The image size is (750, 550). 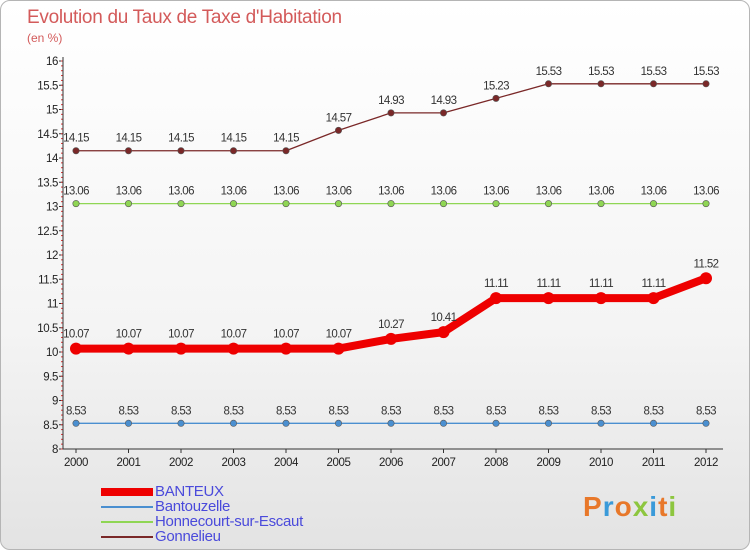 What do you see at coordinates (391, 325) in the screenshot?
I see `data-label: 10.27` at bounding box center [391, 325].